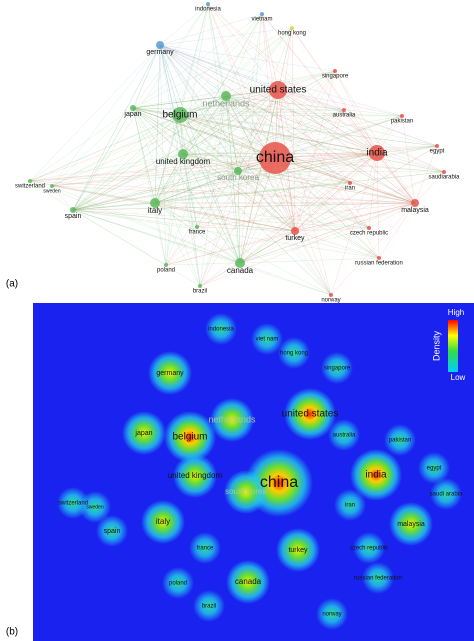  What do you see at coordinates (240, 270) in the screenshot?
I see `node-label: canada` at bounding box center [240, 270].